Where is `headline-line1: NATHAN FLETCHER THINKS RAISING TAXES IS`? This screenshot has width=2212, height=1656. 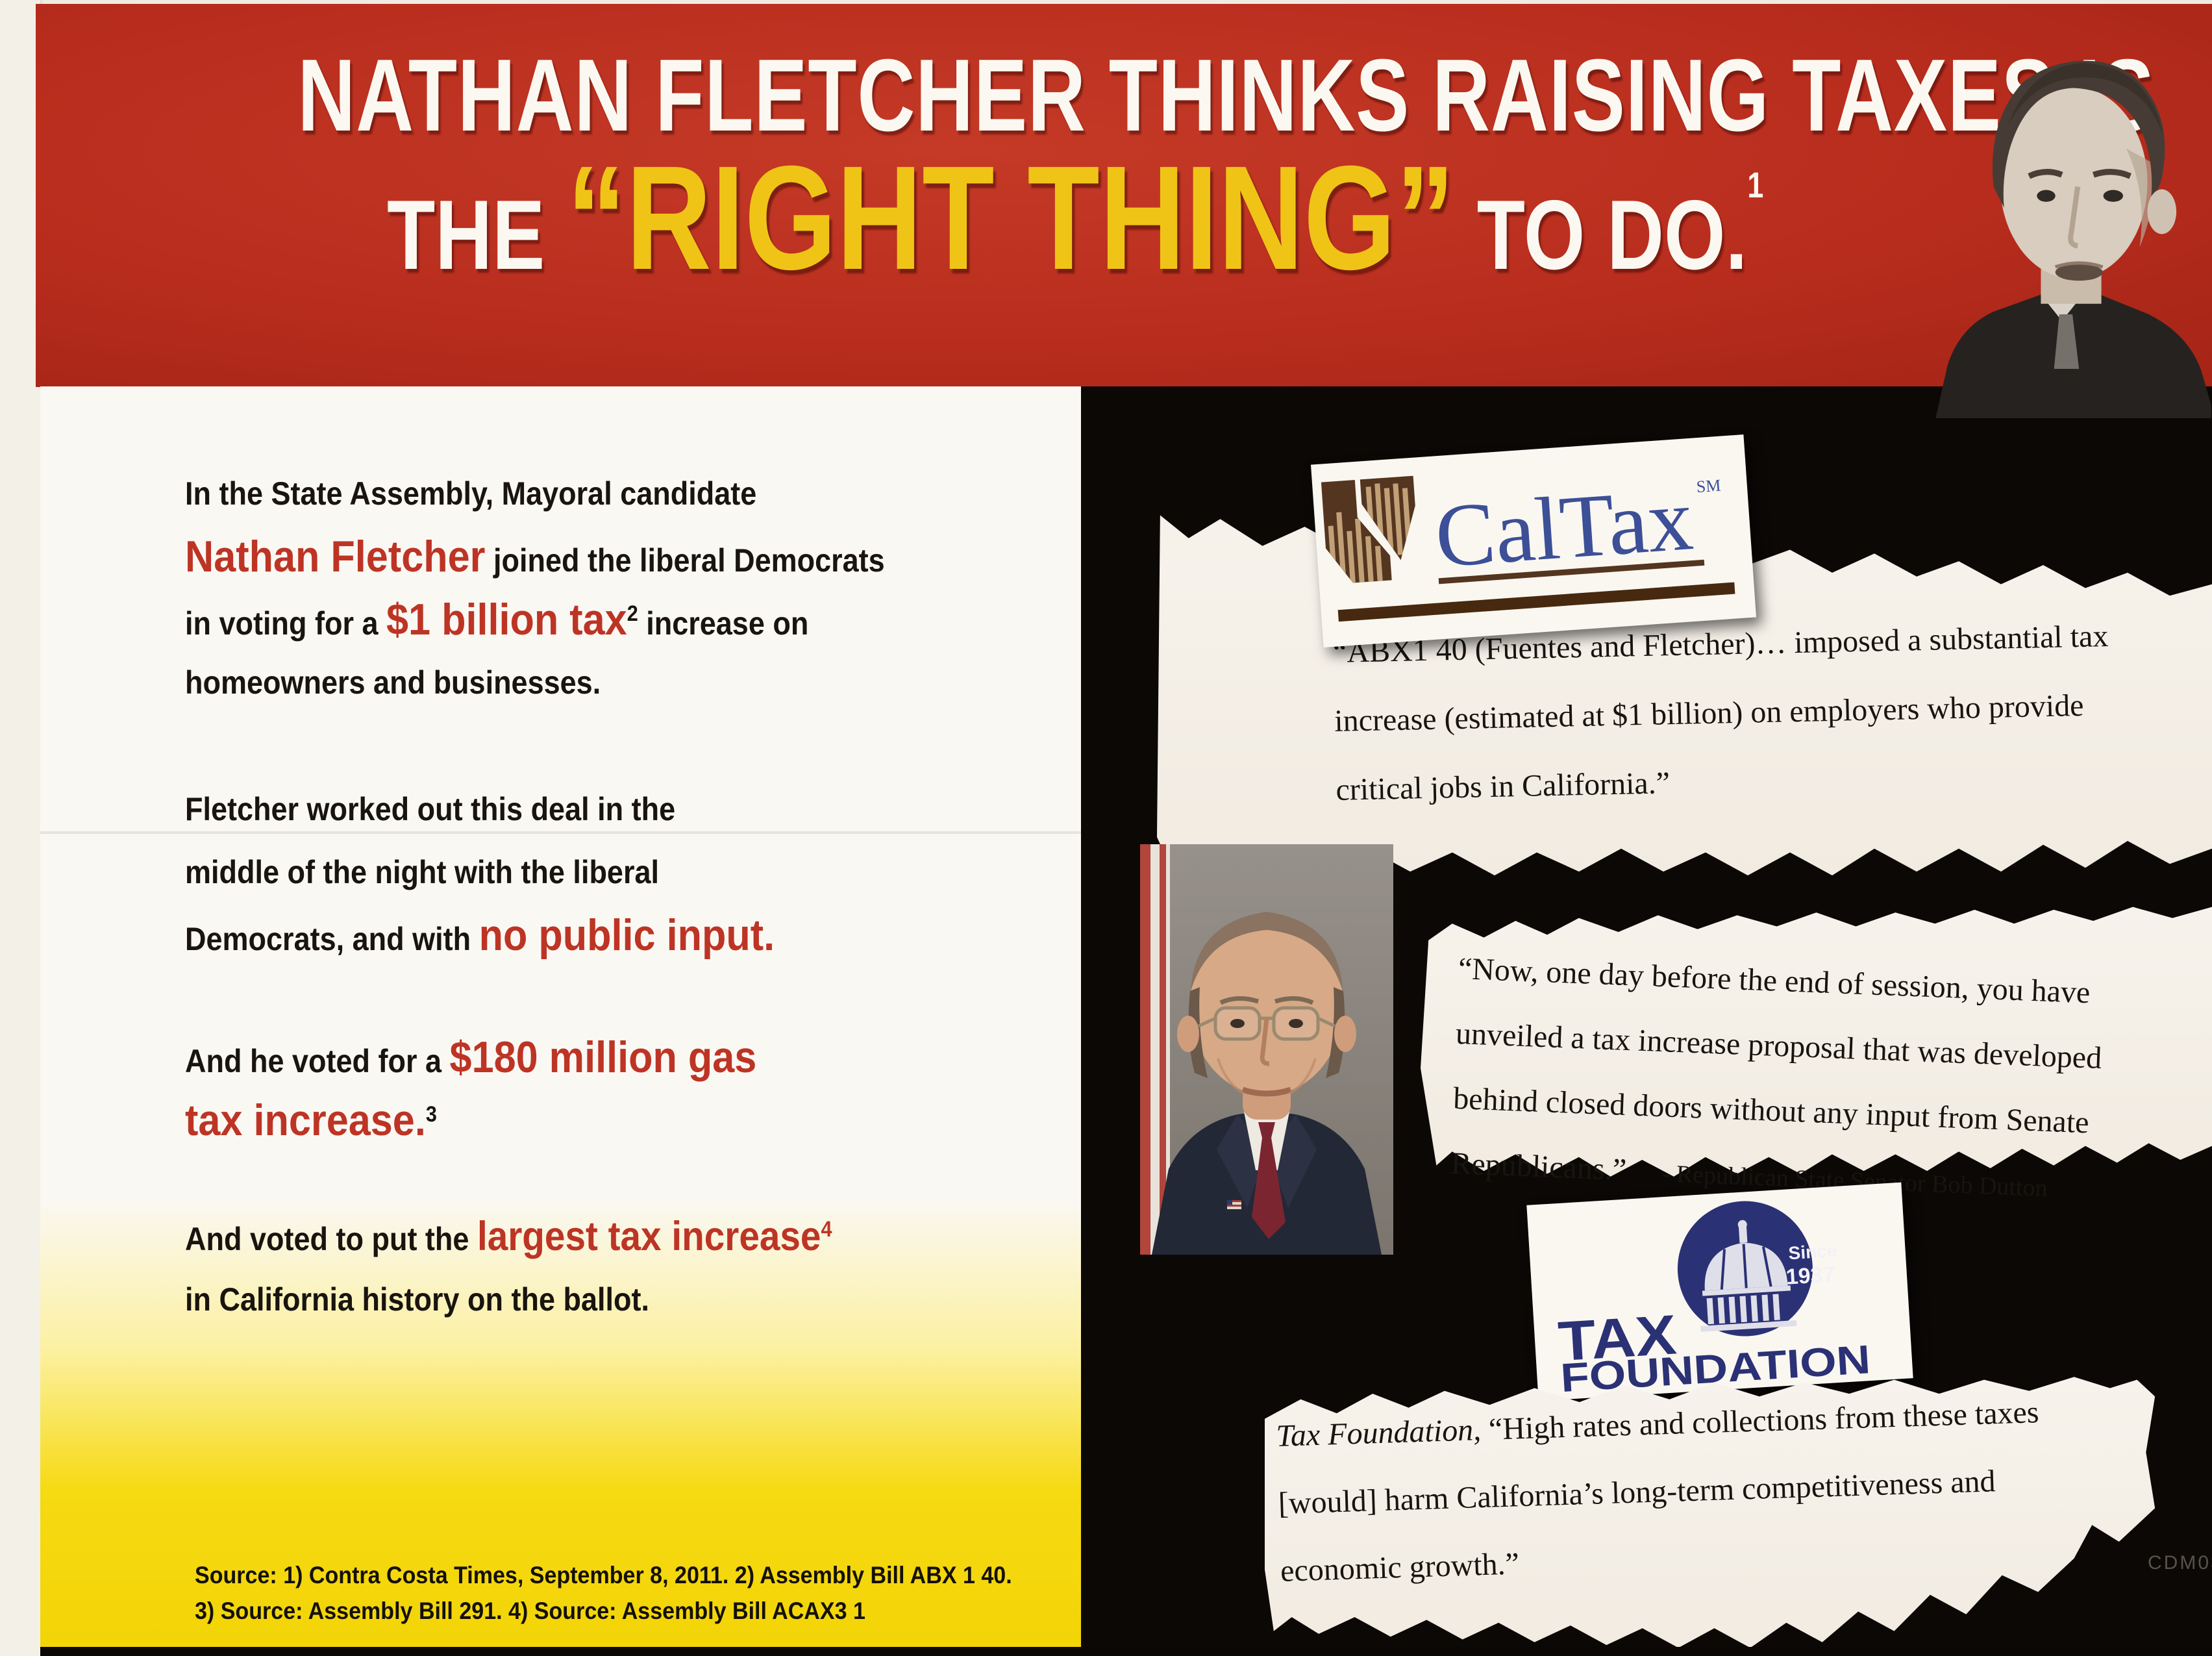 headline-line1: NATHAN FLETCHER THINKS RAISING TAXES IS is located at coordinates (1226, 95).